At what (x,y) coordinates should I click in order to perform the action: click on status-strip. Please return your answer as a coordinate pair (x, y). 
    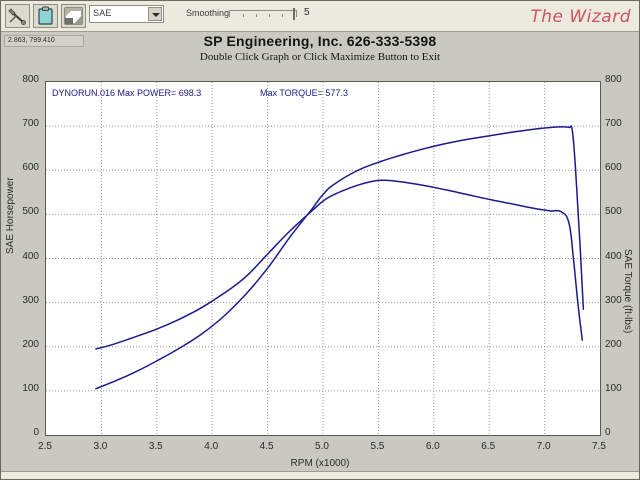
    Looking at the image, I should click on (320, 475).